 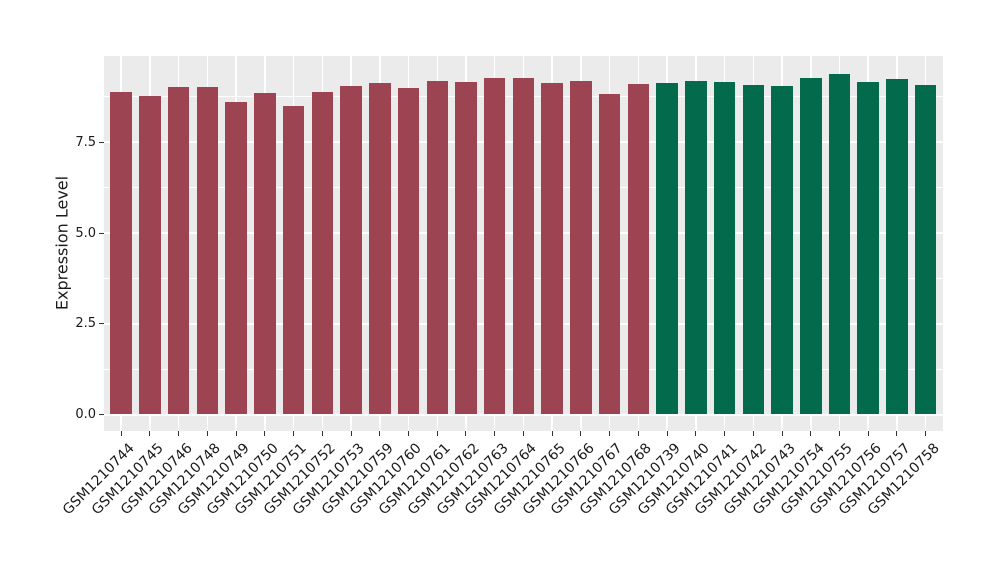 I want to click on bar-GSM1210765, so click(x=552, y=249).